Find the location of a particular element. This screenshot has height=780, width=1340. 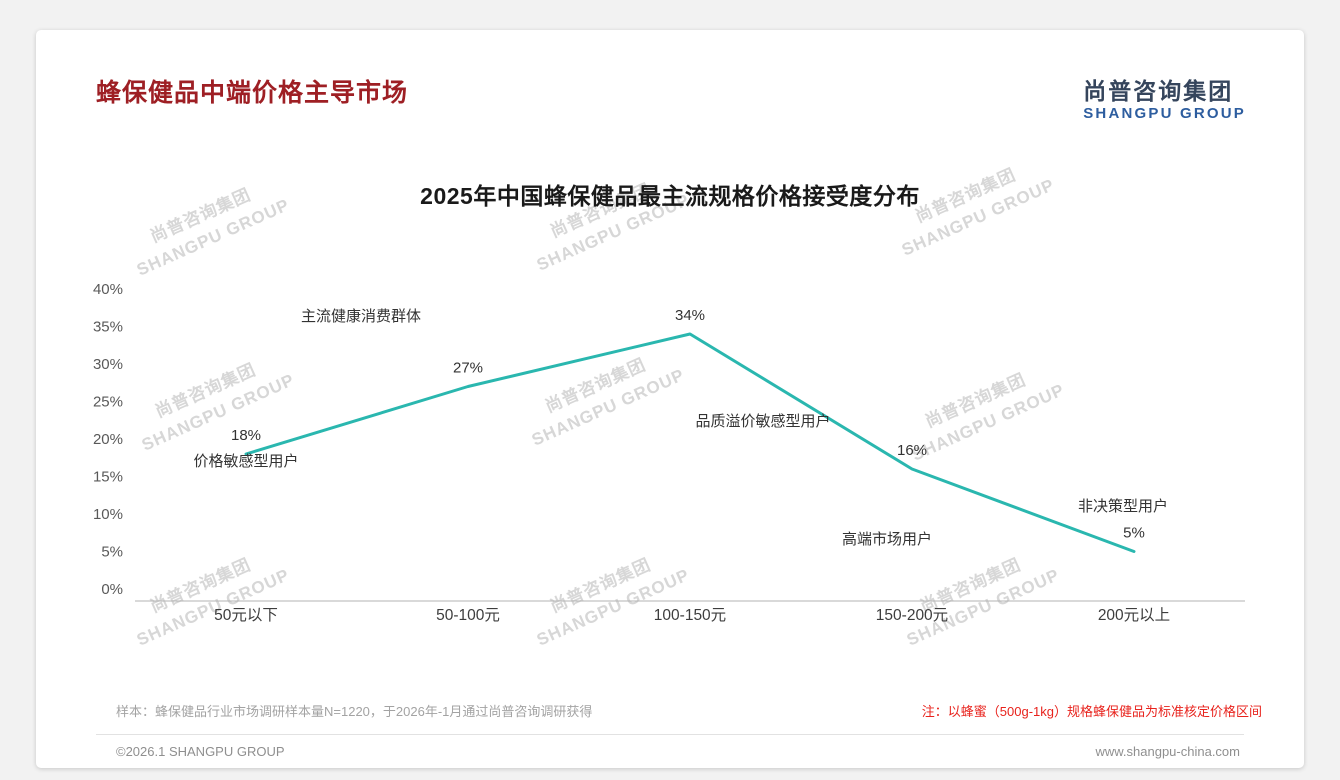

annotation-label: 非决策型用户 is located at coordinates (1123, 506).